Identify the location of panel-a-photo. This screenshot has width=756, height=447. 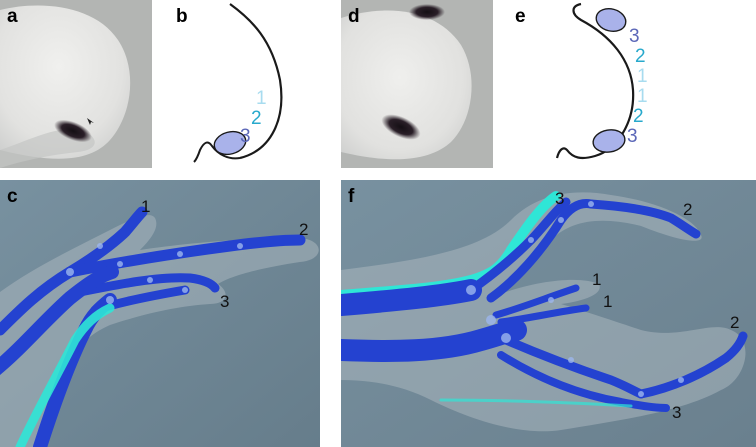
(76, 84).